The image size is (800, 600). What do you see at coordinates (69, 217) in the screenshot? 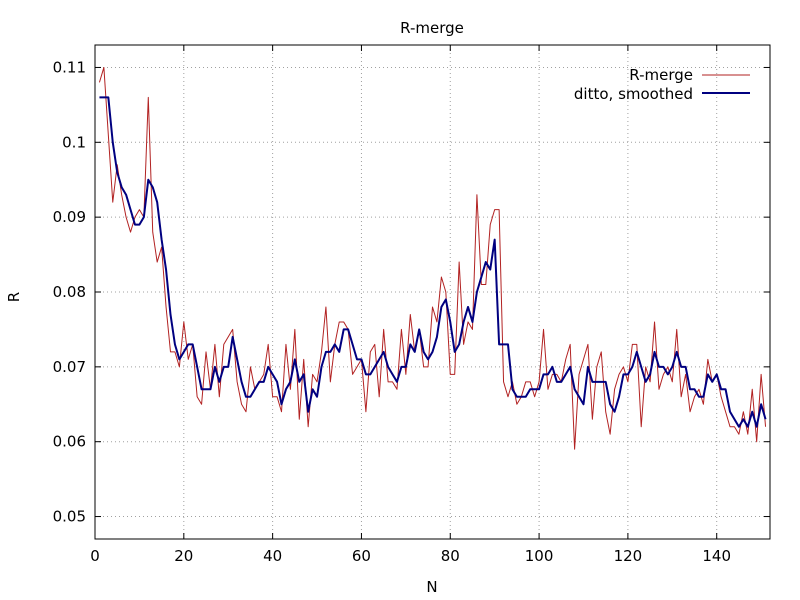
I see `y-tick-label: 0.09` at bounding box center [69, 217].